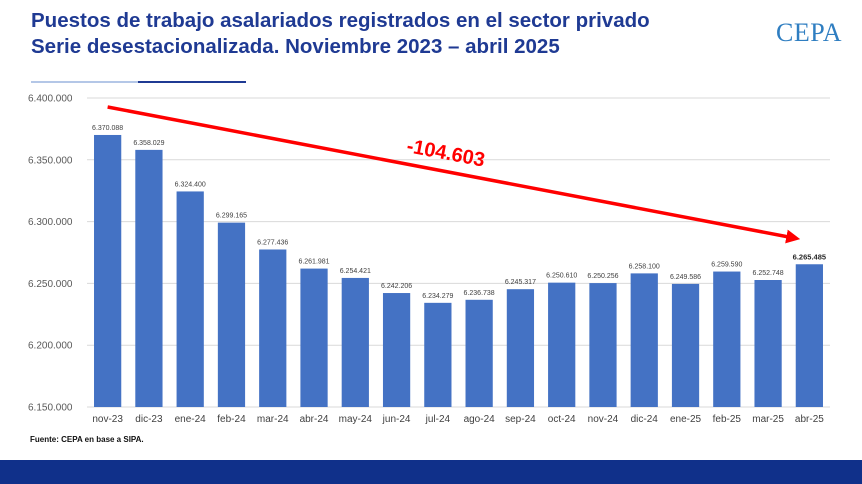  Describe the element at coordinates (313, 262) in the screenshot. I see `data-label: 6.261.981` at that location.